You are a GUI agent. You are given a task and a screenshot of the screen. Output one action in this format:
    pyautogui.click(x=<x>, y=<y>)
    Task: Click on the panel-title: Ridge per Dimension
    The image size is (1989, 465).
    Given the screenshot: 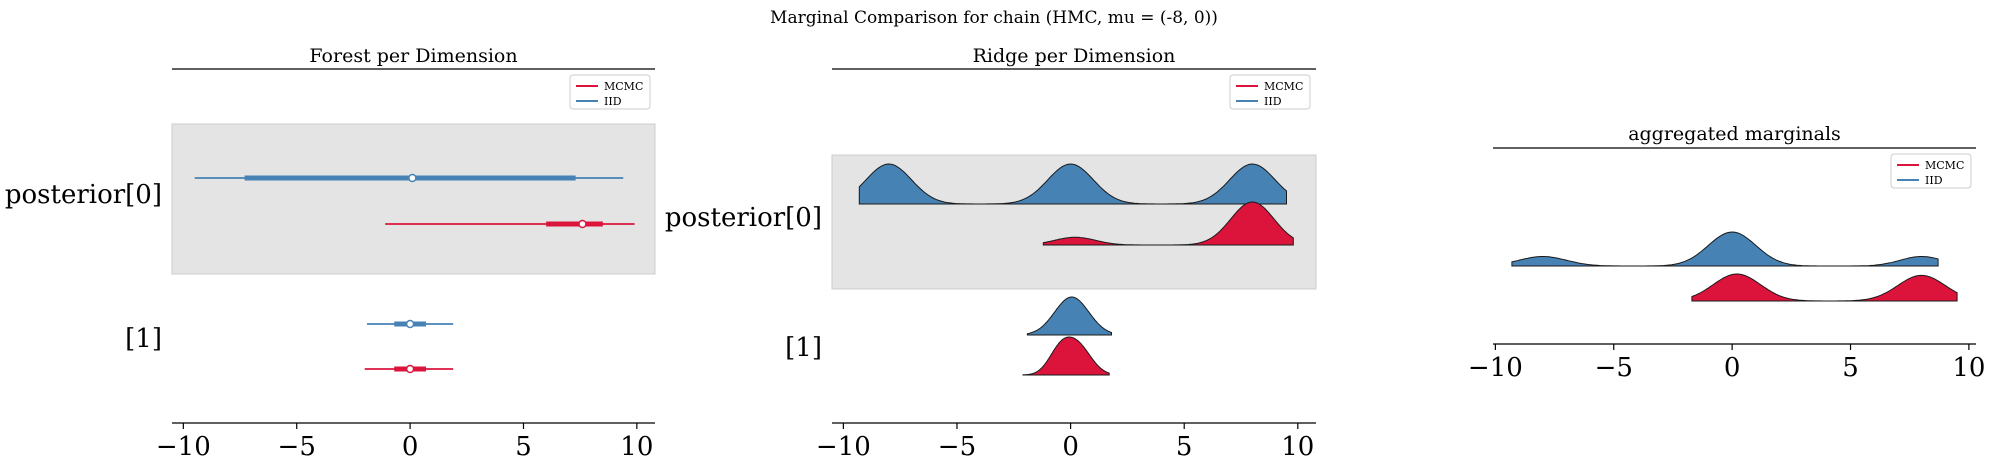 What is the action you would take?
    pyautogui.click(x=1074, y=56)
    